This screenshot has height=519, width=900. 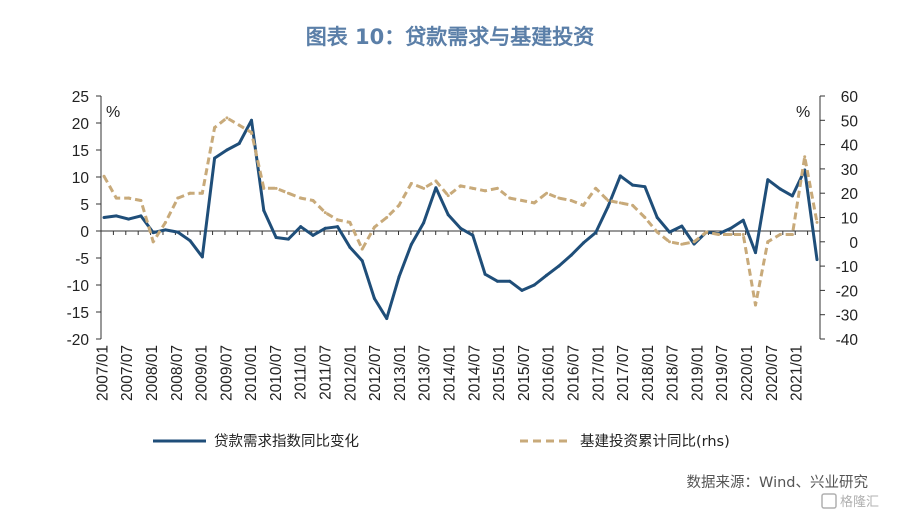 I want to click on x-axis-tick-label: 2008/01, so click(x=152, y=373).